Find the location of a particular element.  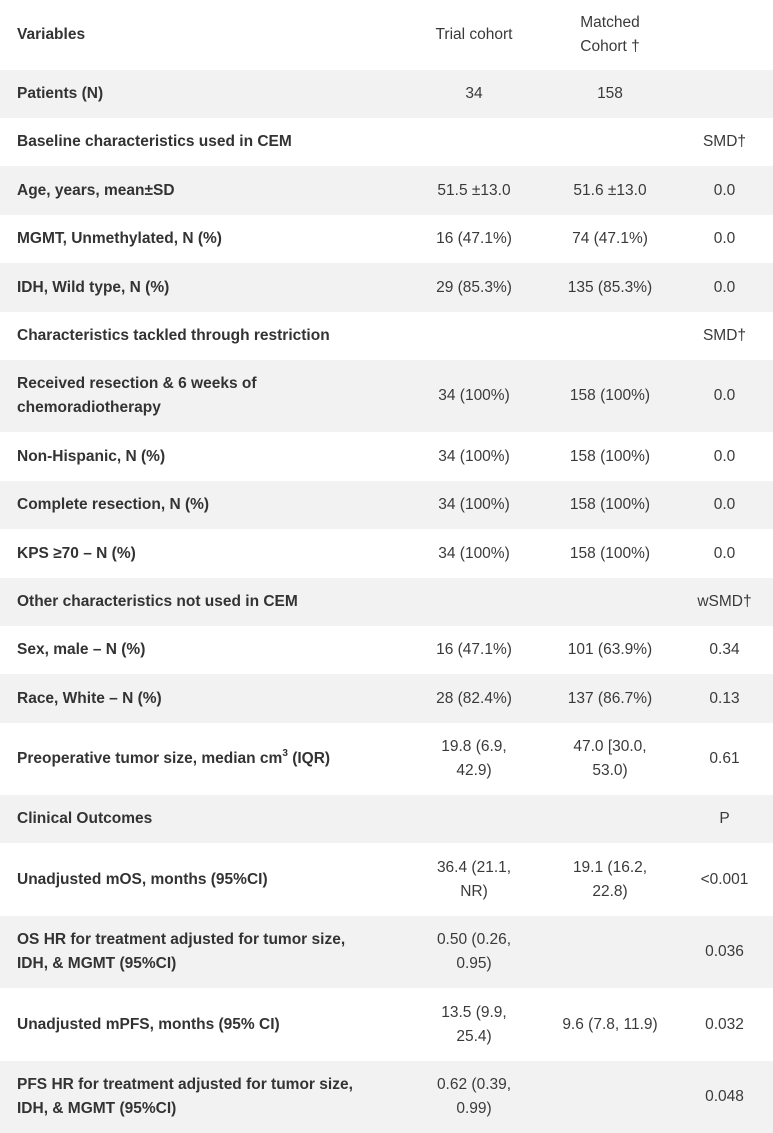

trial-value-text: 19.8 (6.9, 42.9) is located at coordinates (474, 758).